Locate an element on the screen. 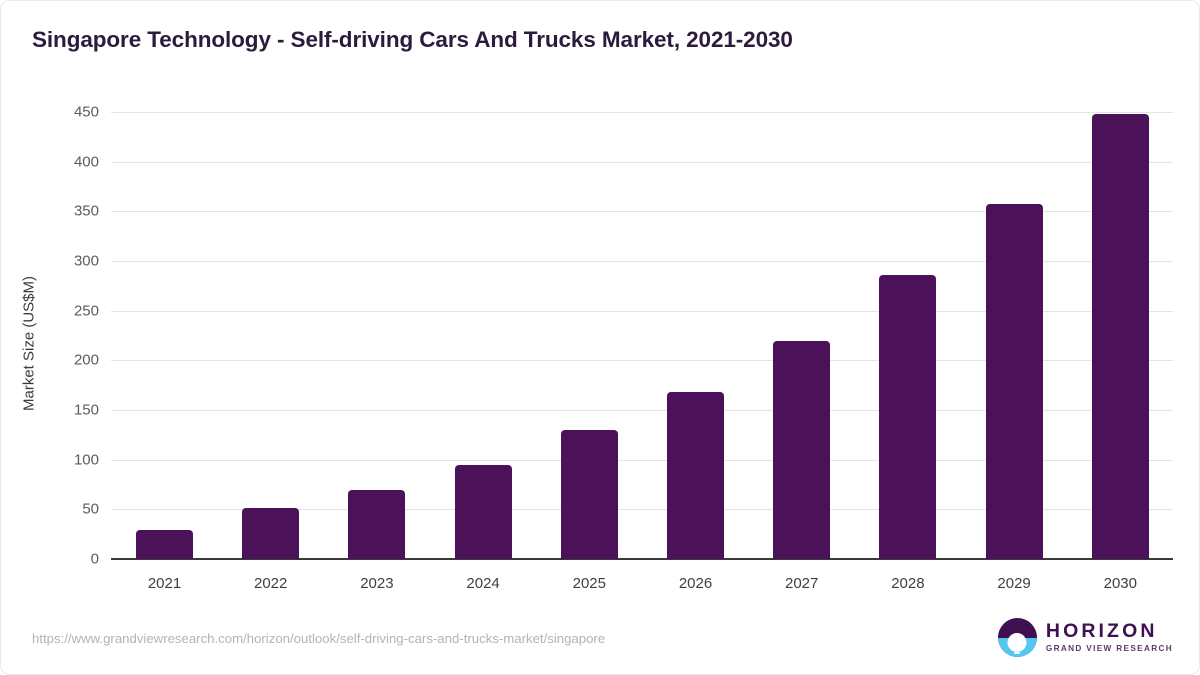 Image resolution: width=1200 pixels, height=675 pixels. y-tick-label: 450 is located at coordinates (86, 112).